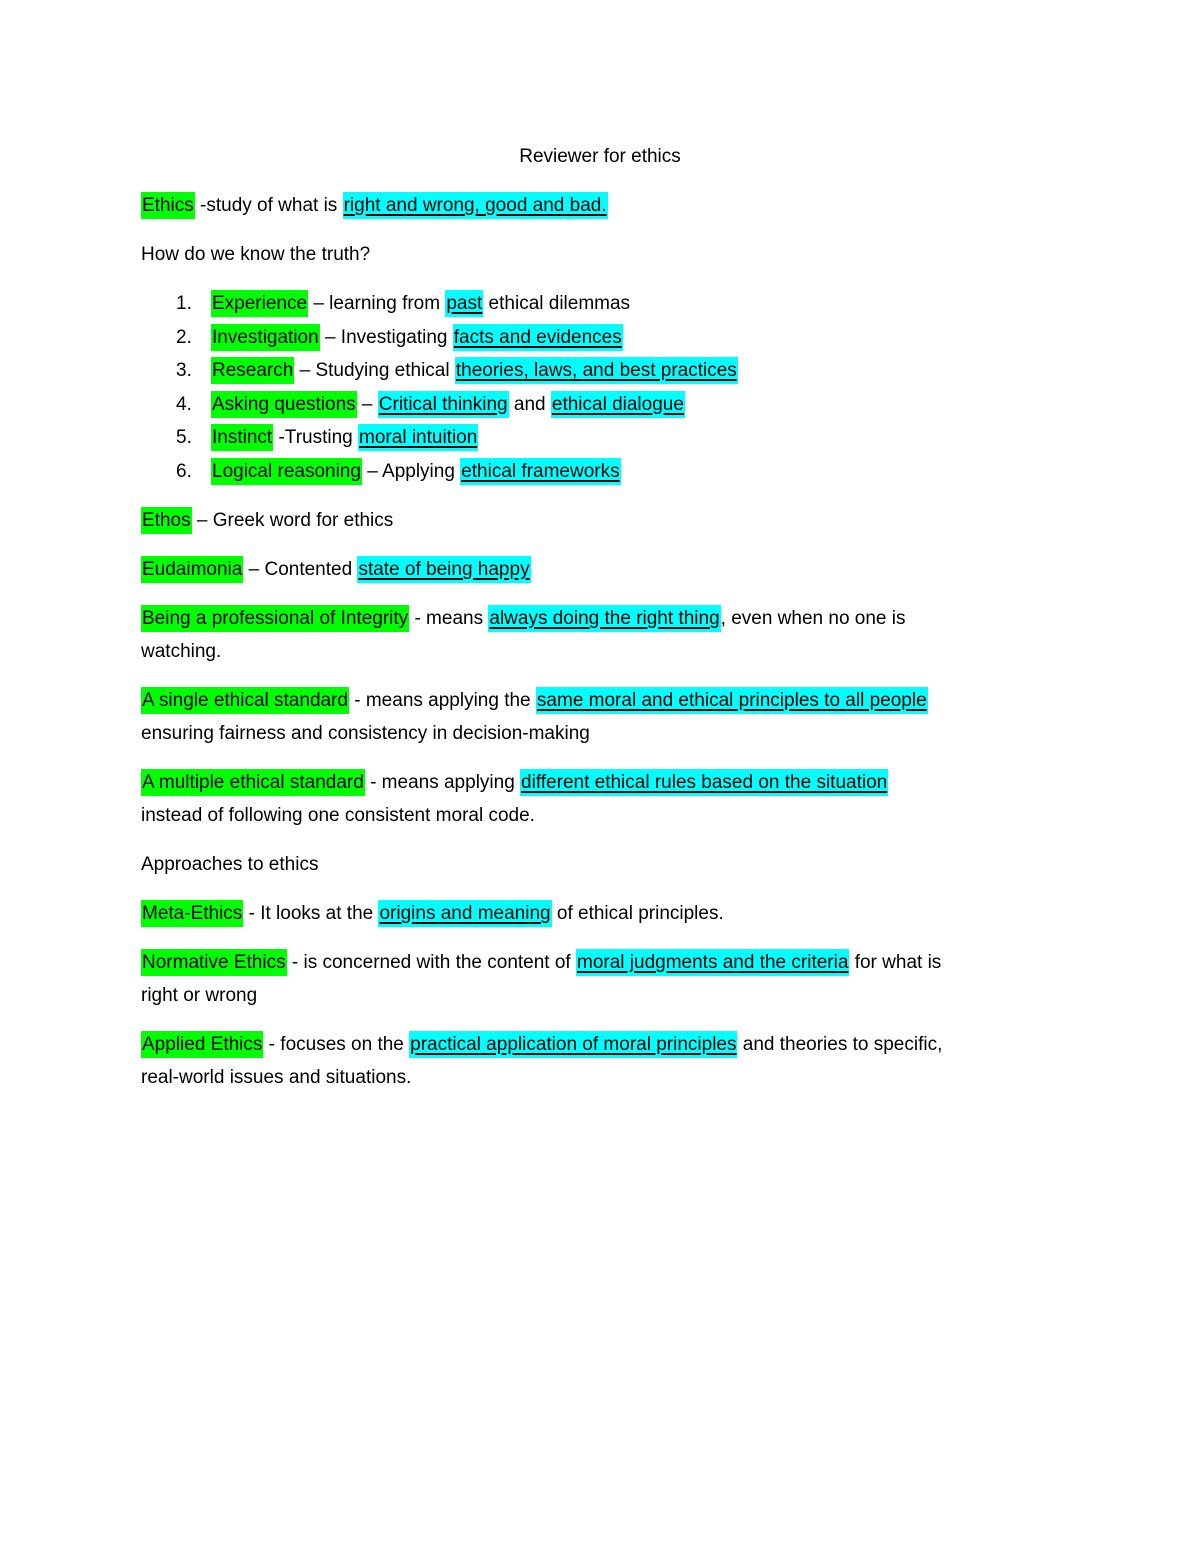  Describe the element at coordinates (260, 303) in the screenshot. I see `highlighted-term: Experience` at that location.